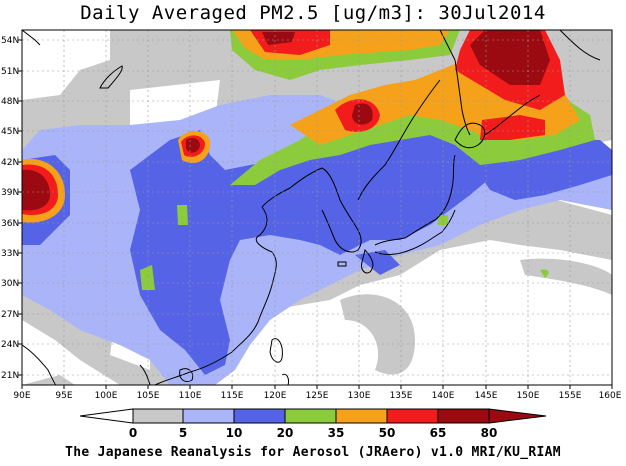  I want to click on colorbar-label: 5, so click(183, 433).